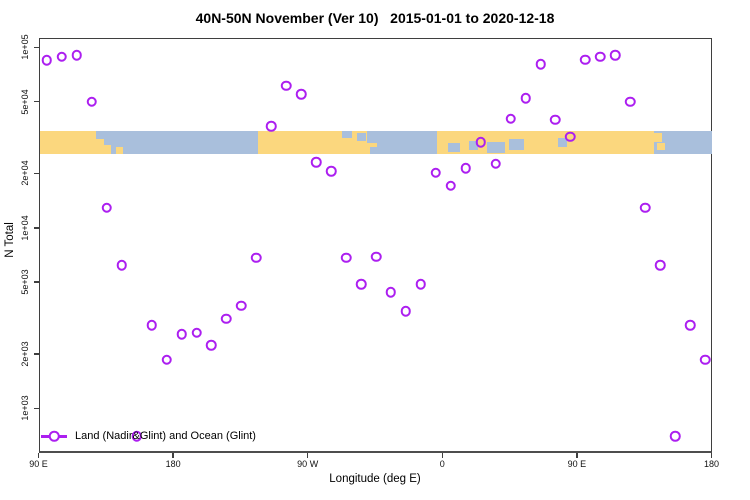  I want to click on y-tick-label: 1e+03, so click(25, 408).